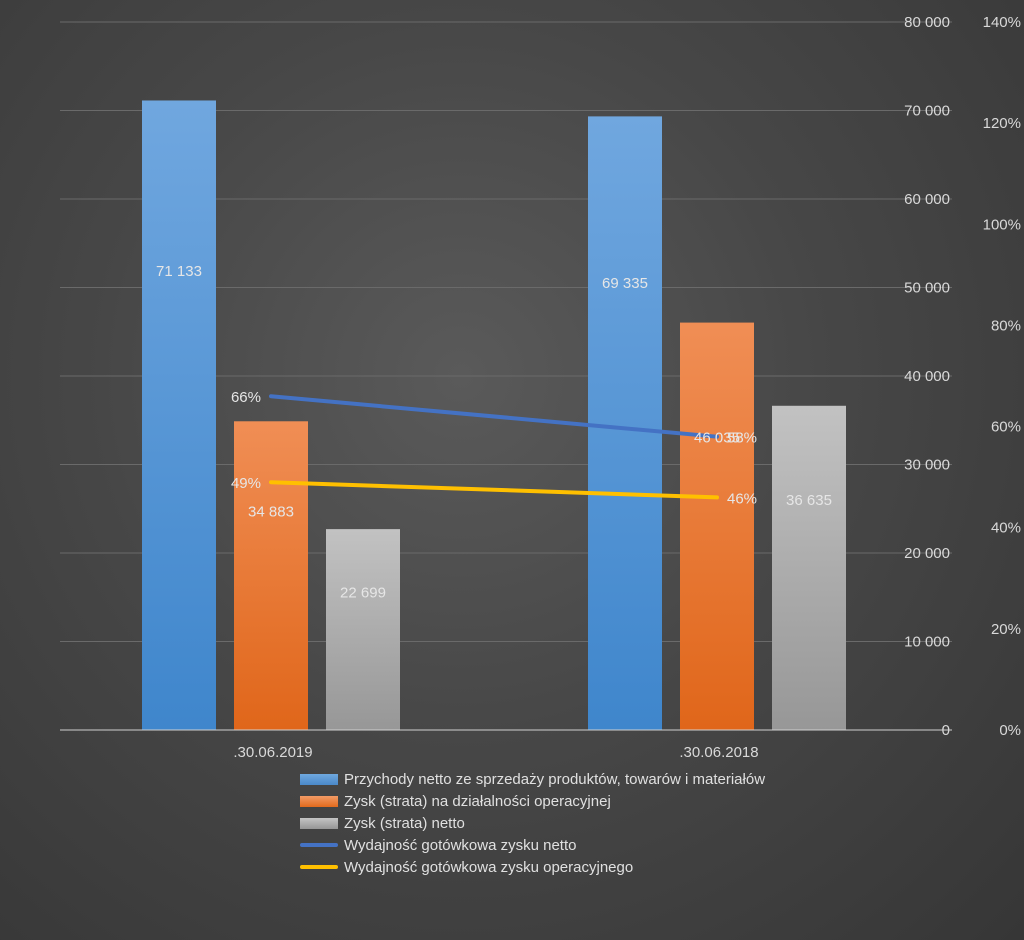 The width and height of the screenshot is (1024, 940). I want to click on y-right-tick-label: 0%, so click(1010, 730).